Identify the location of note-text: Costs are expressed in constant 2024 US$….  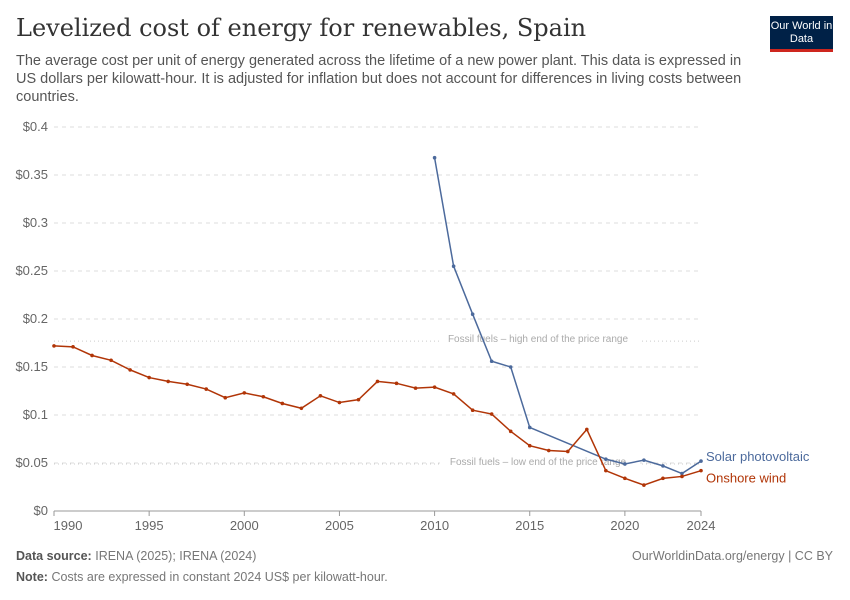
(219, 577).